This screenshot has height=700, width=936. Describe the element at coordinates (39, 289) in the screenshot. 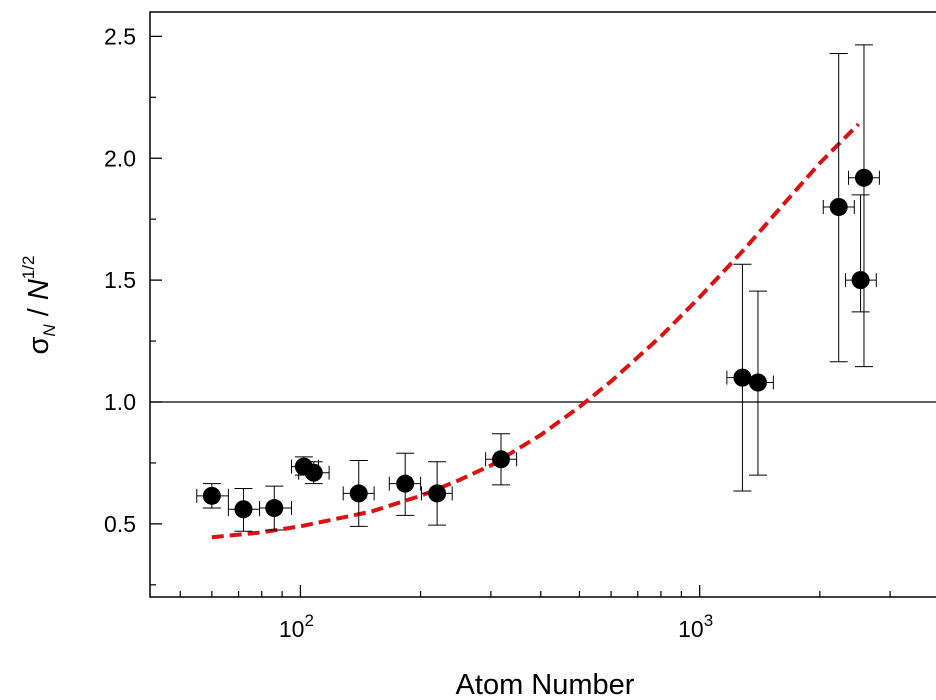

I see `y-axis-title-n: N` at that location.